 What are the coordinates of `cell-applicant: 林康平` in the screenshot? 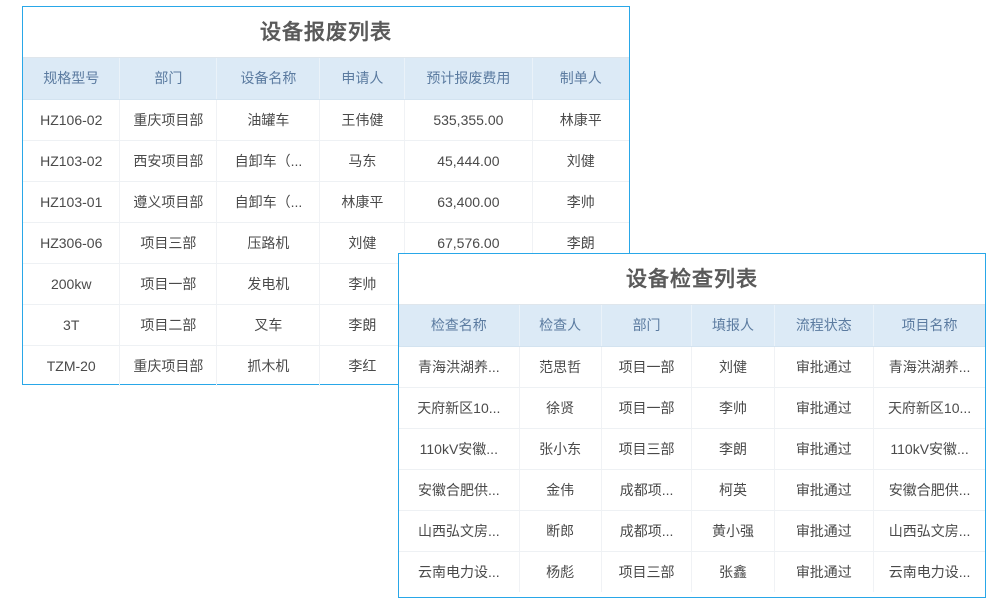 It's located at (362, 202).